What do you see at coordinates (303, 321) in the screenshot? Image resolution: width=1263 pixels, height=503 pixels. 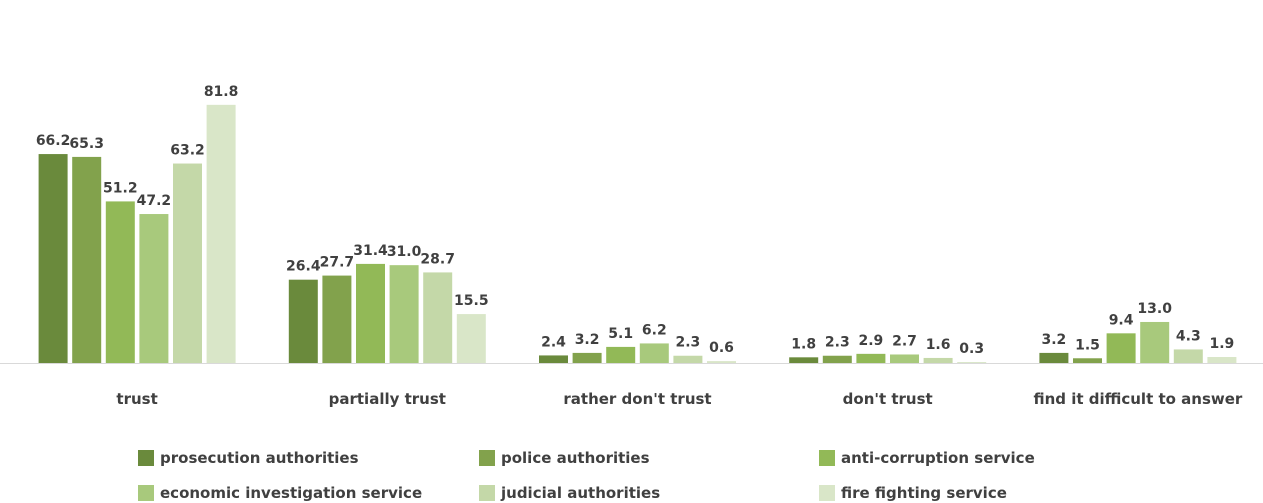 I see `bar-prosecution-authorities-partially-trust` at bounding box center [303, 321].